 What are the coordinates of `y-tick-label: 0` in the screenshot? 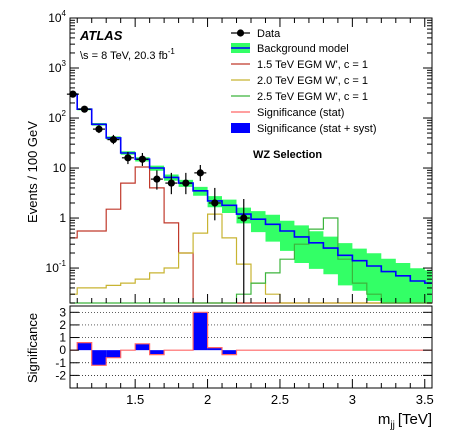 It's located at (62, 350).